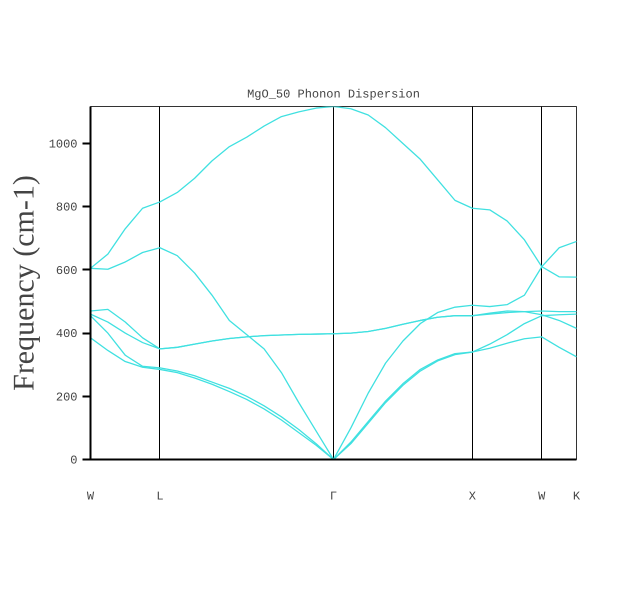 The width and height of the screenshot is (634, 600). I want to click on y-tick-label: 1000, so click(63, 144).